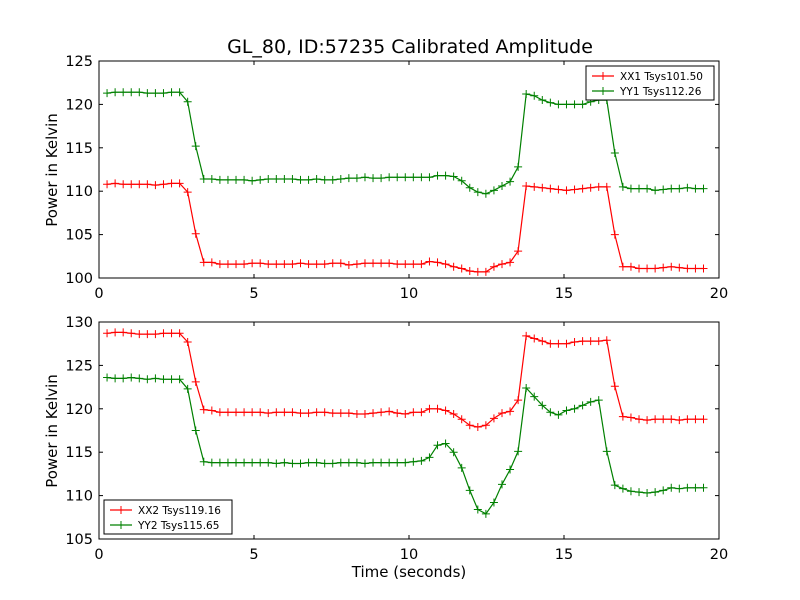 The width and height of the screenshot is (800, 600). Describe the element at coordinates (168, 517) in the screenshot. I see `bottom-legend: XX2 Tsys119.16 YY2 Tsys115.65` at that location.